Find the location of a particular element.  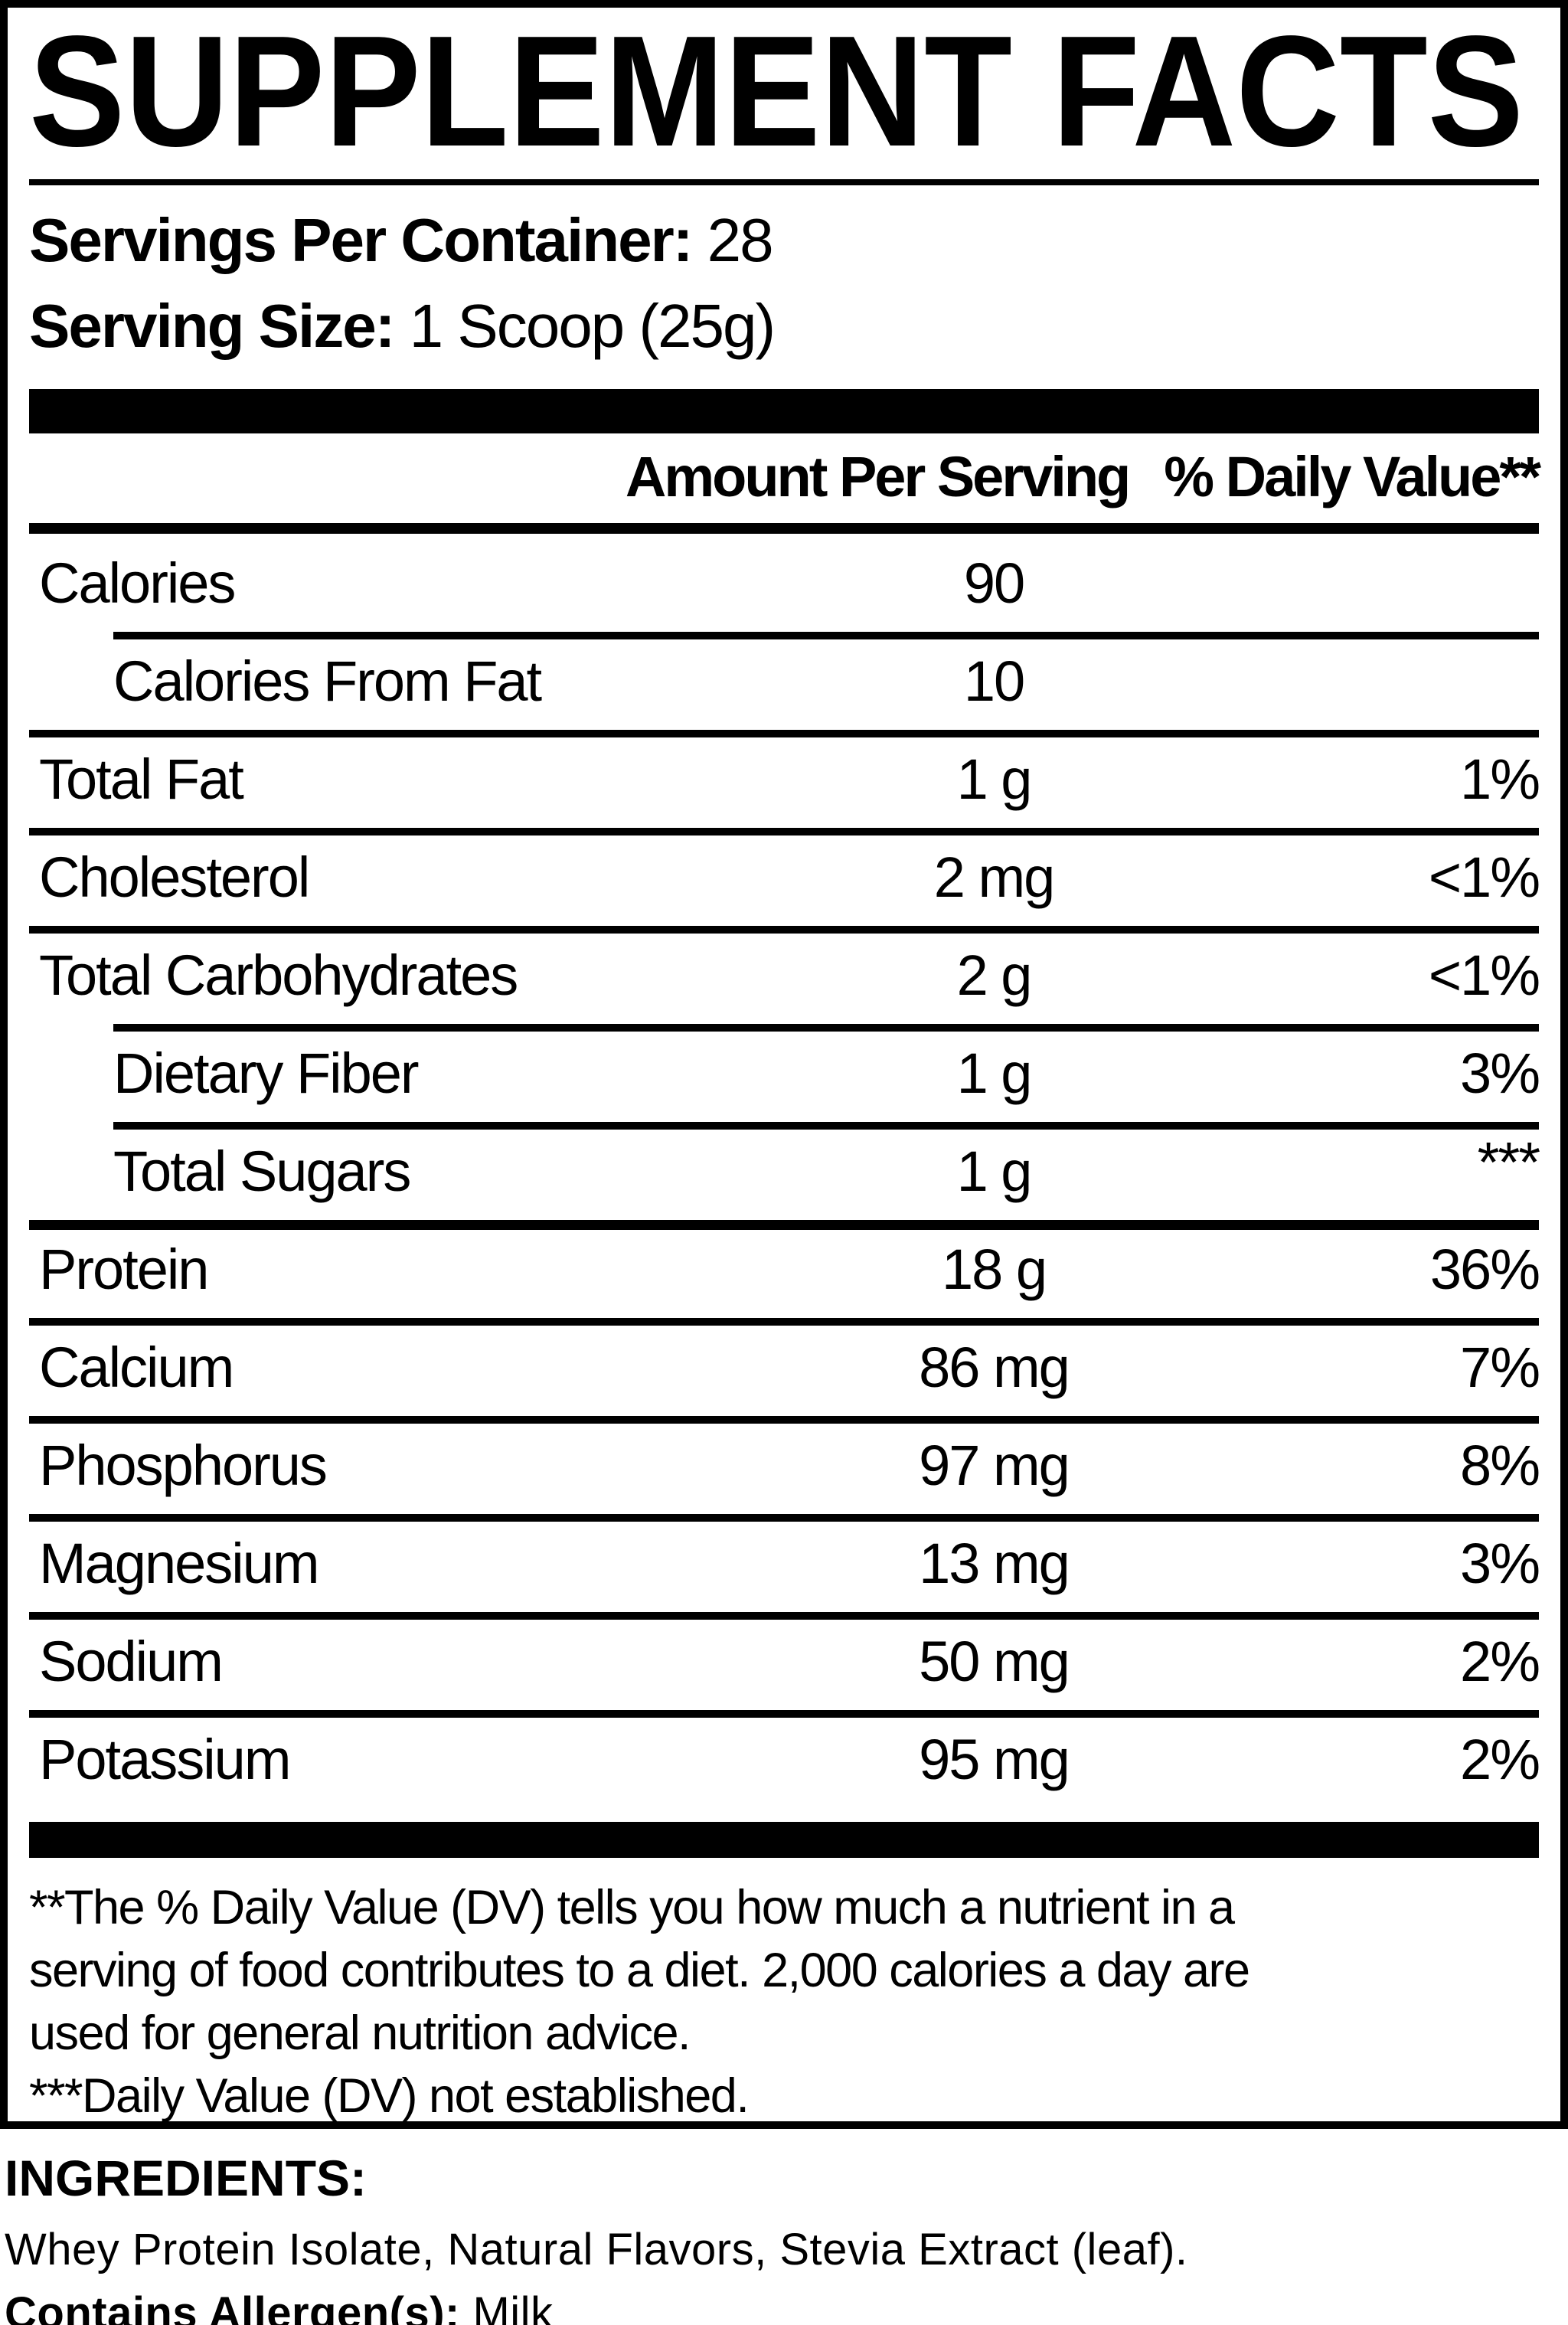

label-title: SUPPLEMENT FACTS is located at coordinates (776, 96).